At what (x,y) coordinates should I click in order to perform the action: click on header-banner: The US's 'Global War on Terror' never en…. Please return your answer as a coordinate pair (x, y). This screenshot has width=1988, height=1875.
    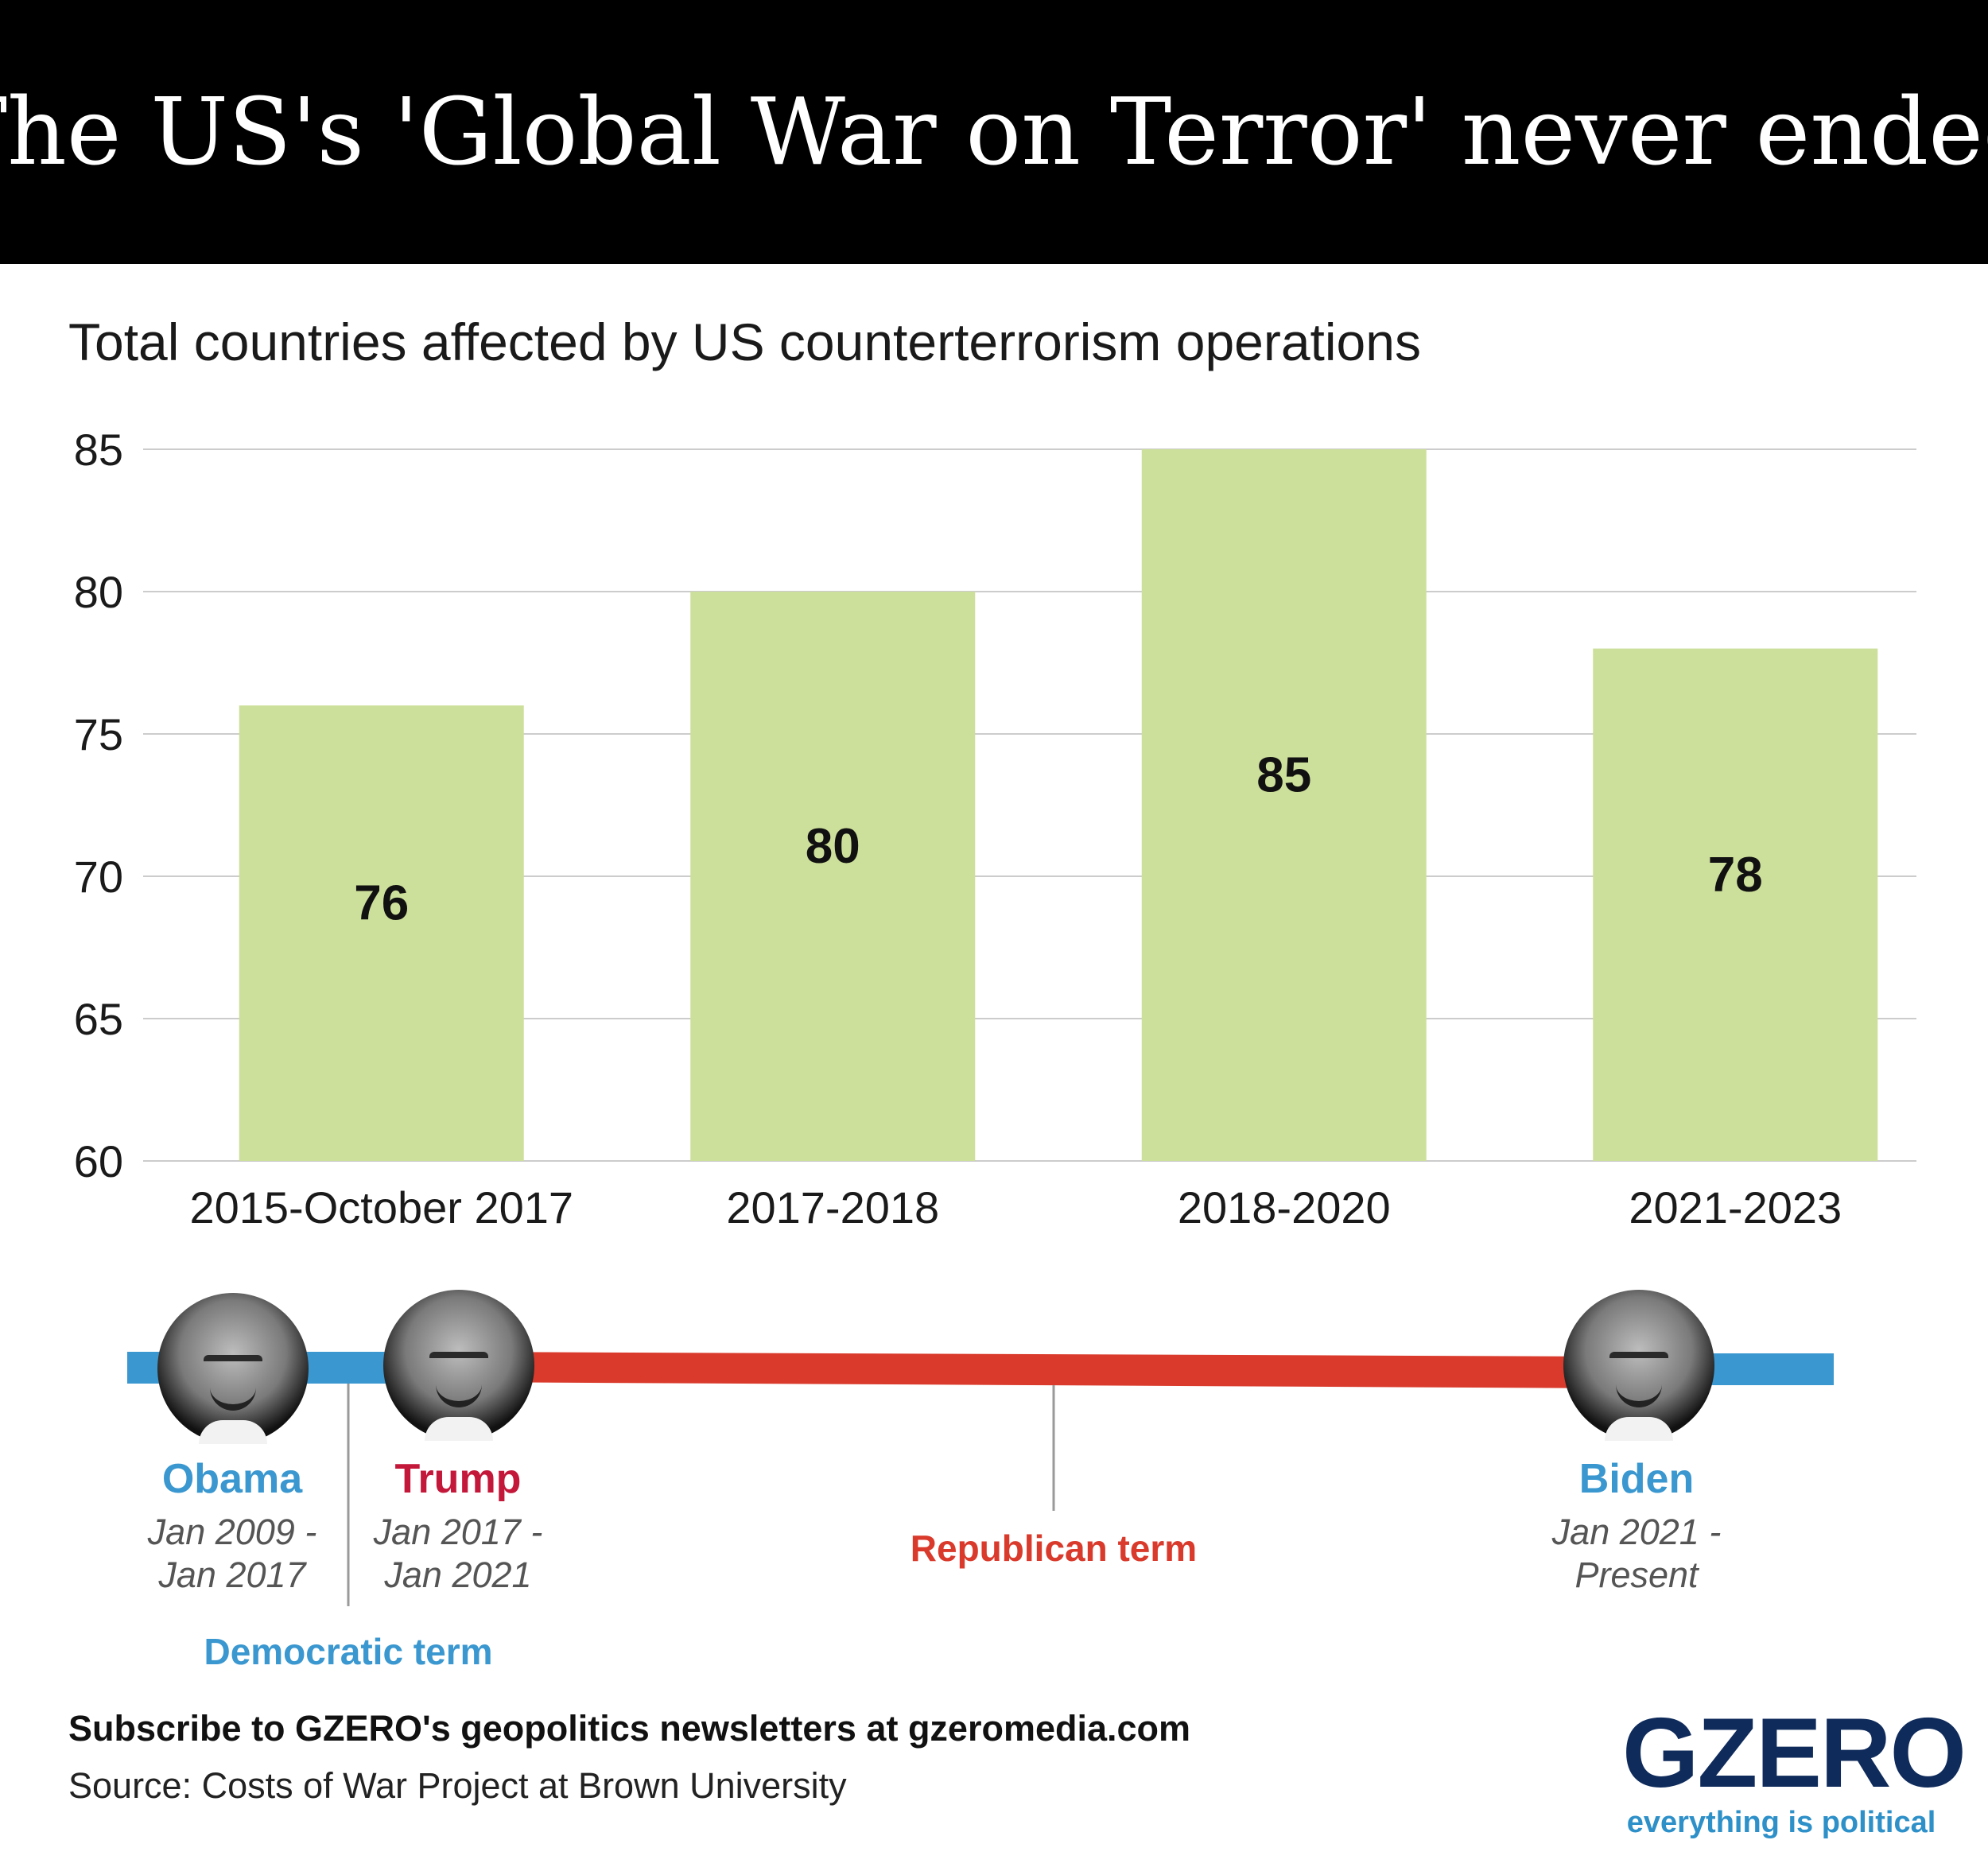
    Looking at the image, I should click on (994, 132).